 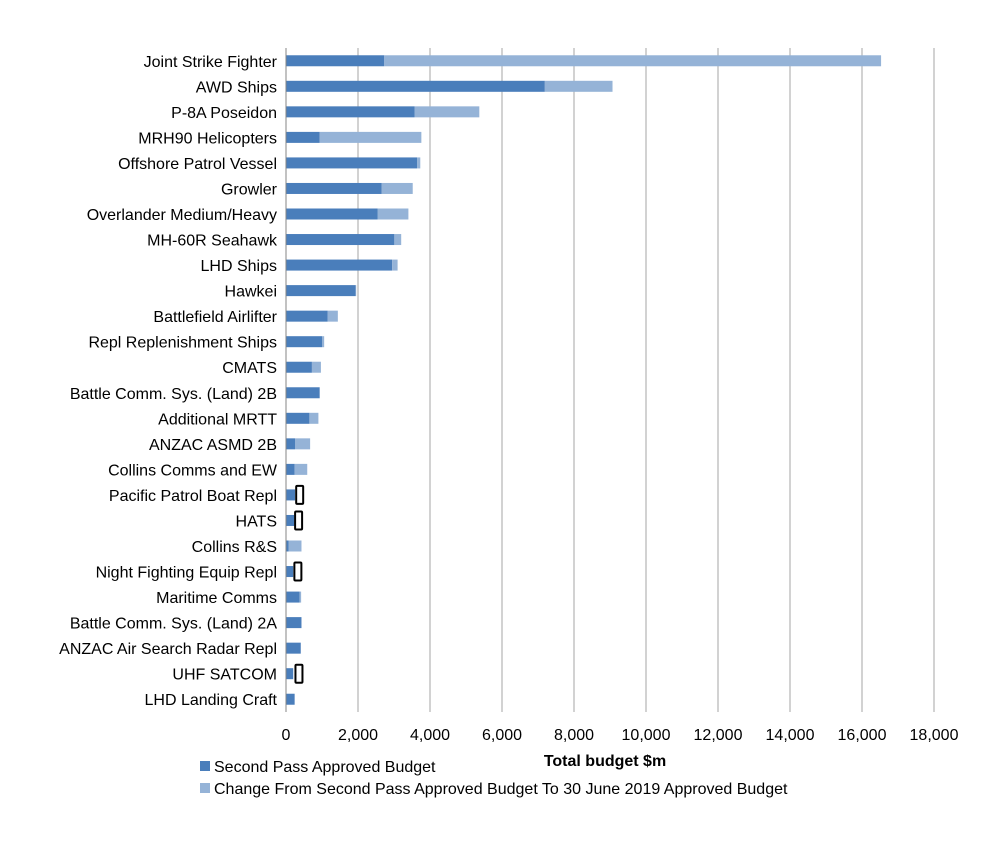 I want to click on category-label-additional-mrtt: Additional MRTT, so click(x=217, y=419).